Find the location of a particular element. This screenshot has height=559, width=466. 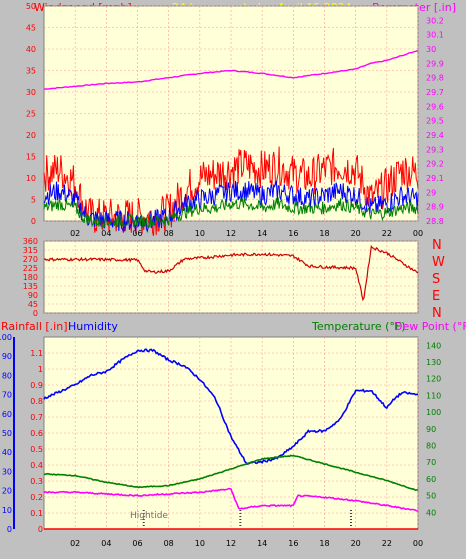

temperature-y-tick-label: 100 is located at coordinates (433, 412).